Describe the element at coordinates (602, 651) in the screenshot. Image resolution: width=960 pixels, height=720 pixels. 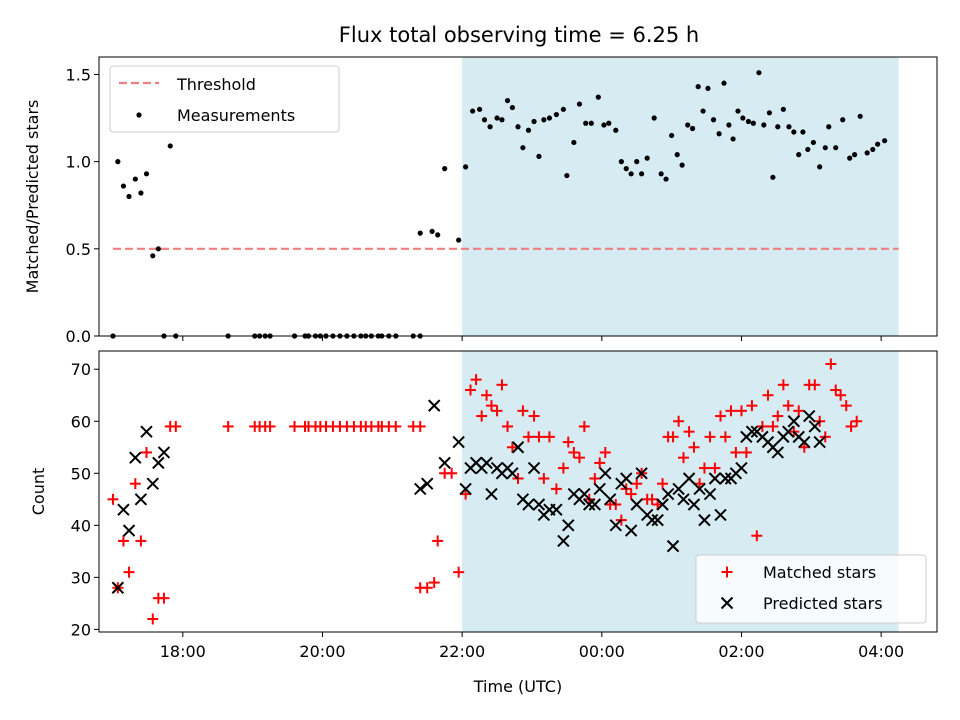
I see `x-tick-label: 00:00` at that location.